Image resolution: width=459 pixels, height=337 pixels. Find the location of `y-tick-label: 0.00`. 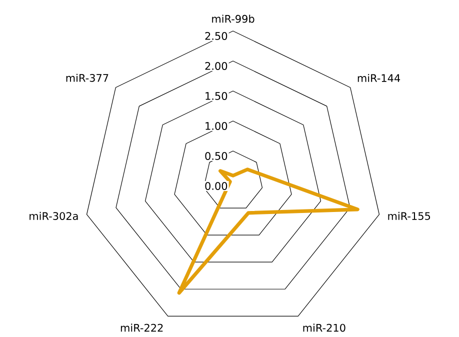

y-tick-label: 0.00 is located at coordinates (216, 186).